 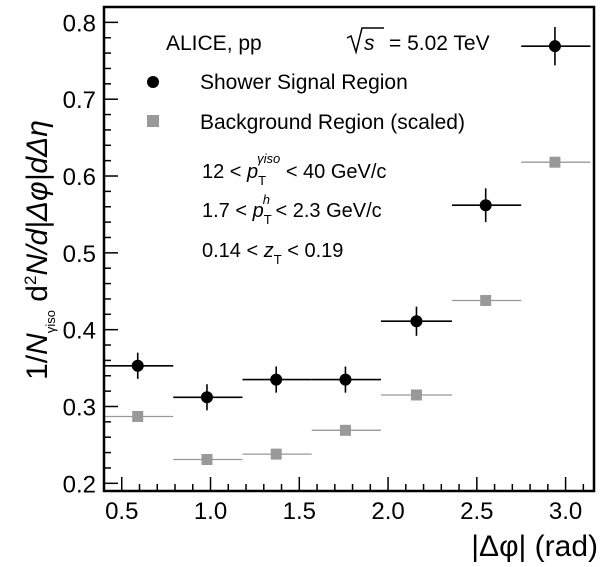 I want to click on x-tick-label: 0.5, so click(x=121, y=511).